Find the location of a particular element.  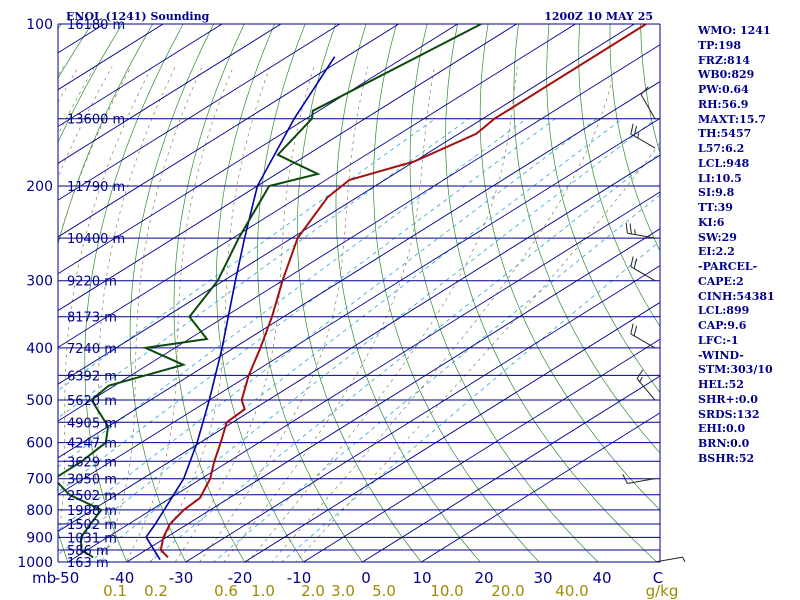

pressure-tick-label: 600 is located at coordinates (39, 444).